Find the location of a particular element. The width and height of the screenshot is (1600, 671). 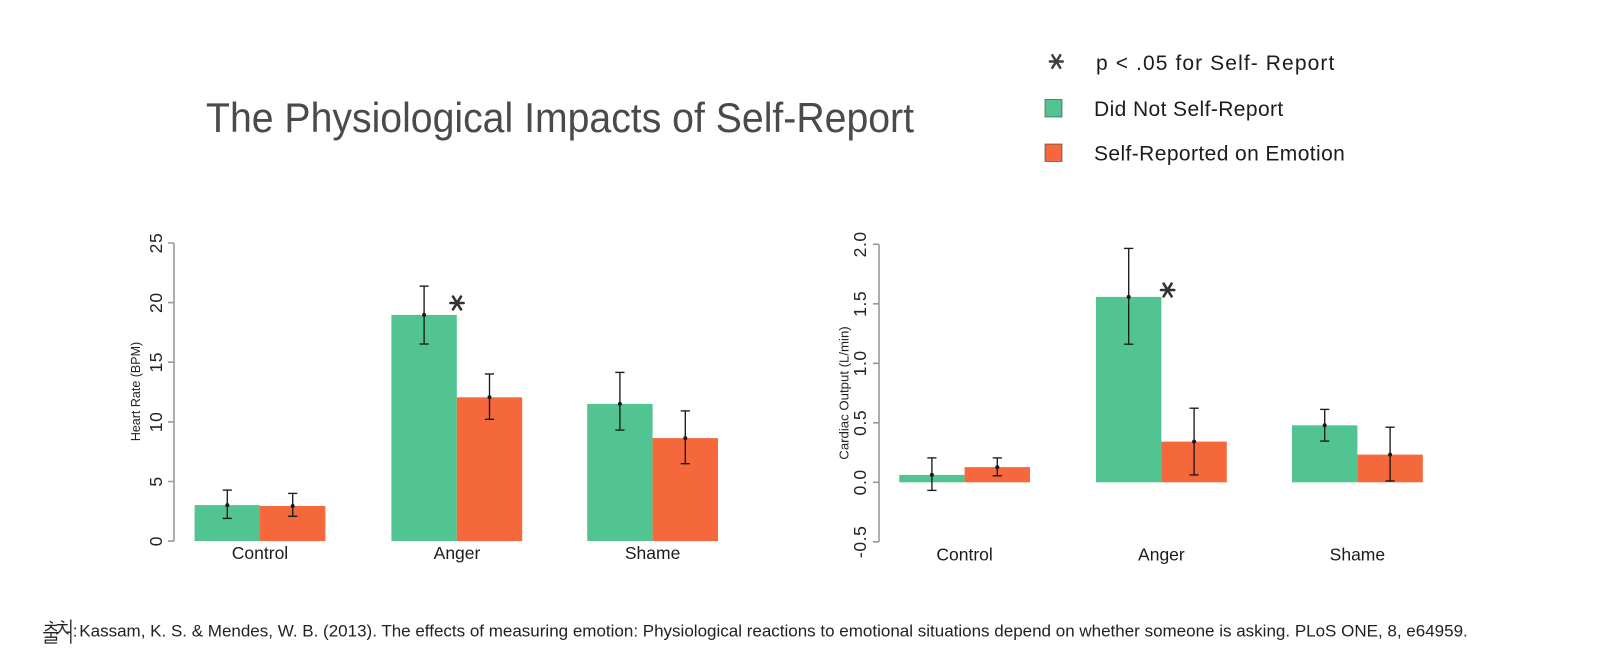

svg-text: 5 is located at coordinates (156, 481).